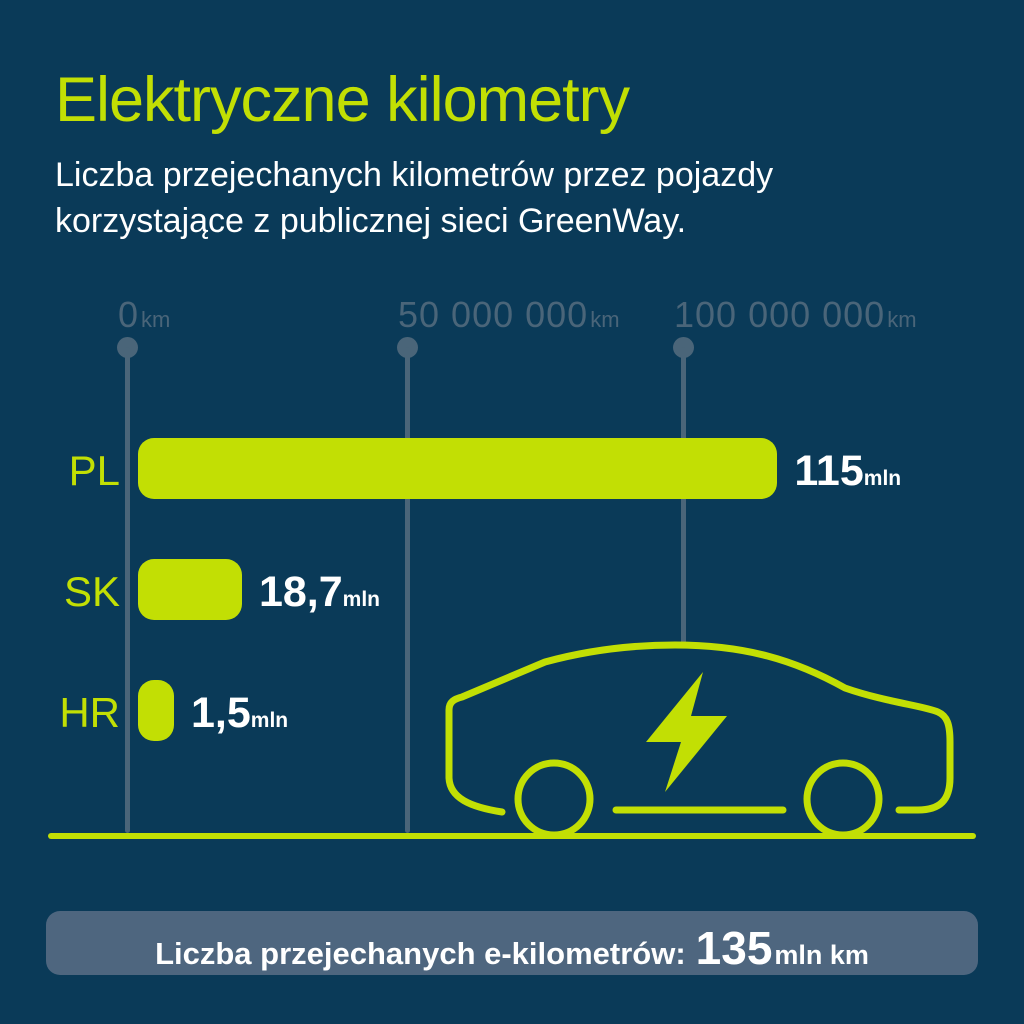 The height and width of the screenshot is (1024, 1024). What do you see at coordinates (420, 953) in the screenshot?
I see `total-label: Liczba przejechanych e-kilometrów:` at bounding box center [420, 953].